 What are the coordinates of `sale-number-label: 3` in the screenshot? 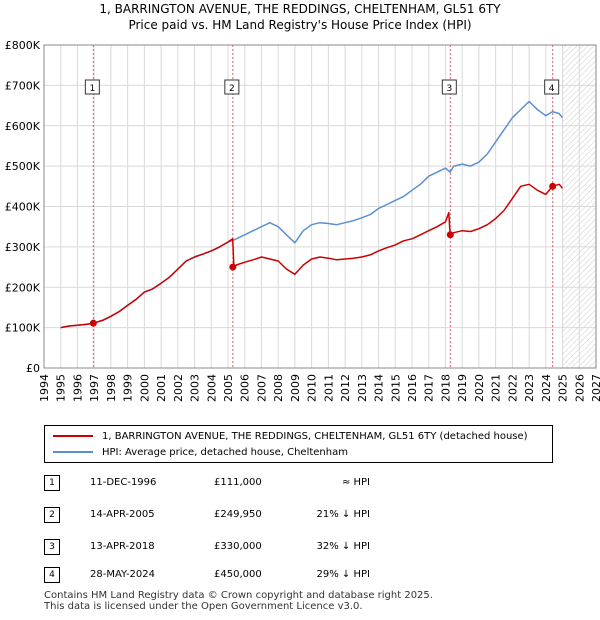 It's located at (449, 89).